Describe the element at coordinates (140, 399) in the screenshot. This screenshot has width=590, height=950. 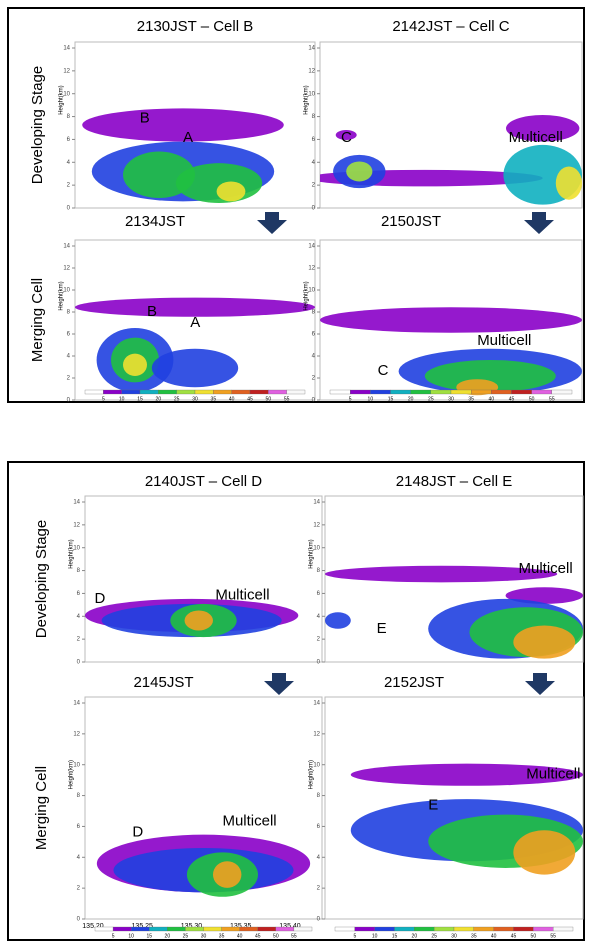
I see `colorbar-label: 15` at that location.